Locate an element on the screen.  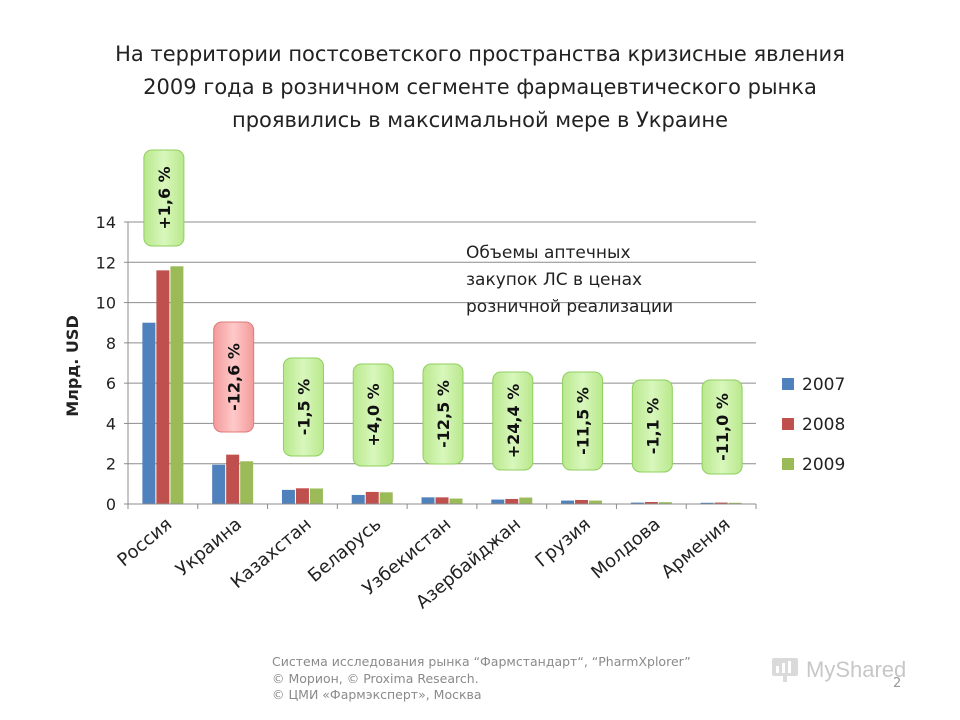
legend-label: 2007 is located at coordinates (823, 385).